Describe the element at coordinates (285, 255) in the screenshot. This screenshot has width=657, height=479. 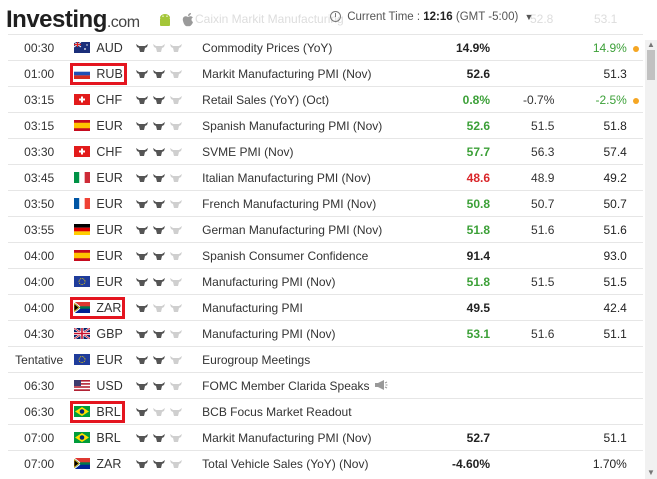
I see `event-label: Spanish Consumer Confidence` at that location.